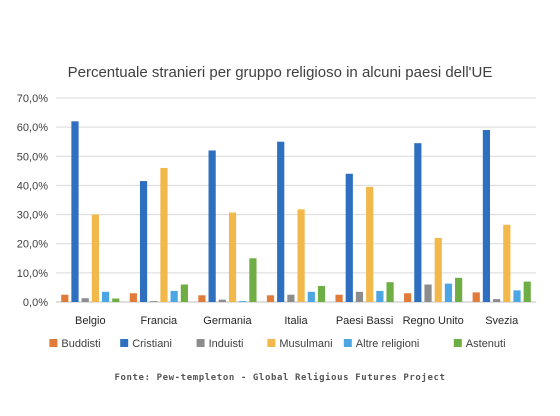 This screenshot has width=560, height=416. What do you see at coordinates (90, 321) in the screenshot?
I see `x-tick-label: Belgio` at bounding box center [90, 321].